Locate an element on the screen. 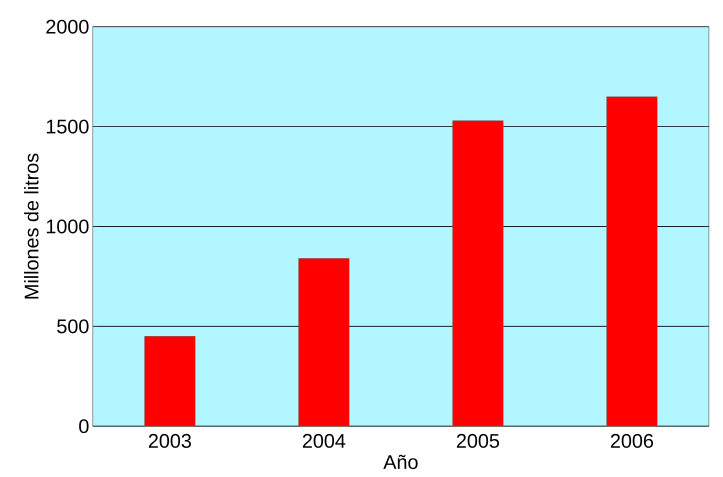 Image resolution: width=723 pixels, height=477 pixels. y-tick-label: 1500 is located at coordinates (67, 127).